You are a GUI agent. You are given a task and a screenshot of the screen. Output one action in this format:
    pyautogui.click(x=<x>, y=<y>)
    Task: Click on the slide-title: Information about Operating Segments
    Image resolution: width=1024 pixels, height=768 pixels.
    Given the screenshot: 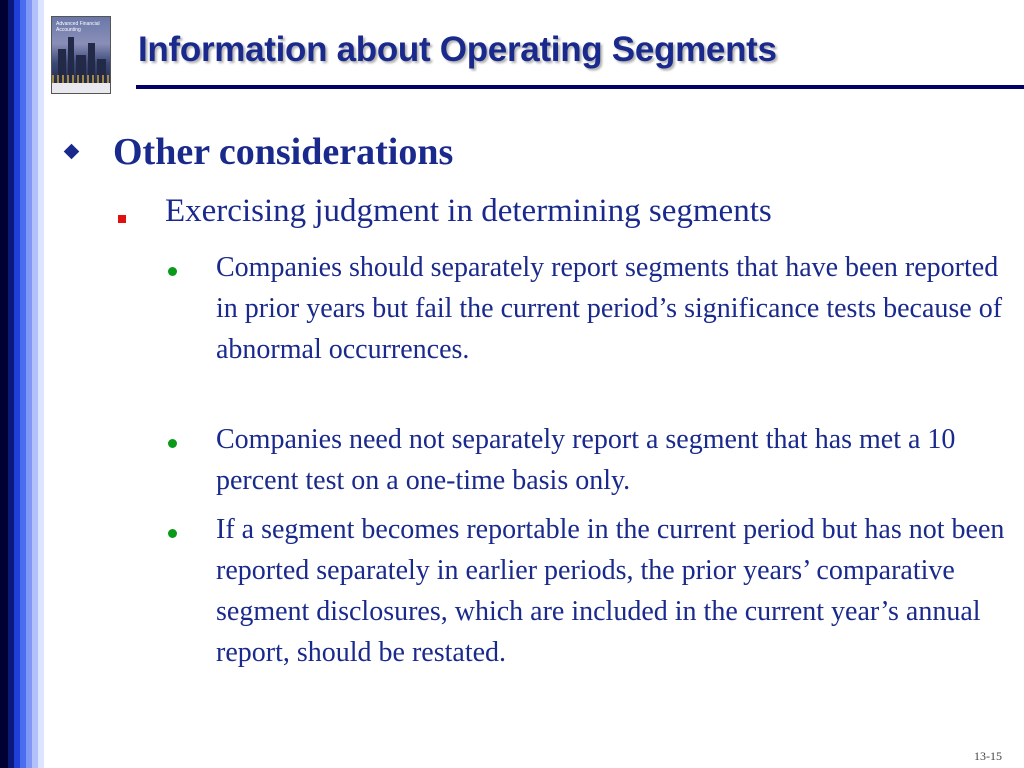 What is the action you would take?
    pyautogui.click(x=457, y=49)
    